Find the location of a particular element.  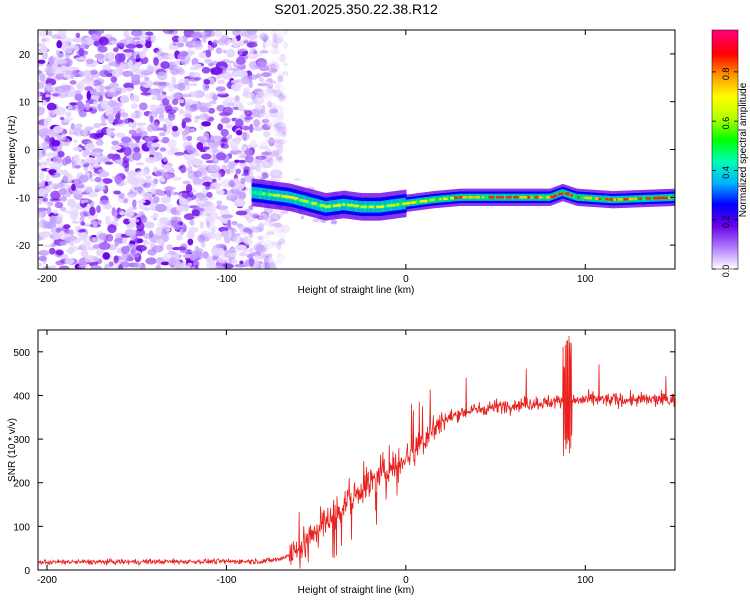

y-tick-label: 0 is located at coordinates (27, 151).